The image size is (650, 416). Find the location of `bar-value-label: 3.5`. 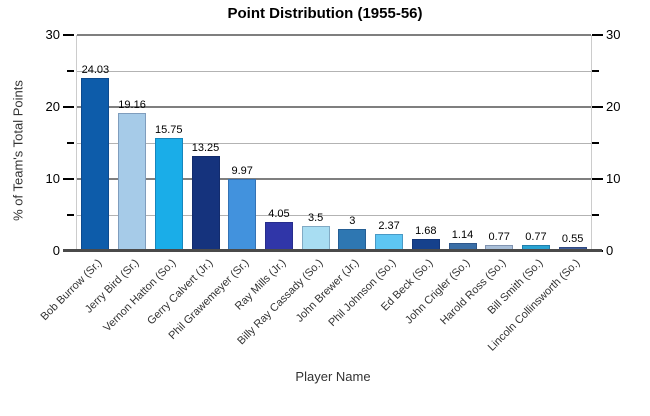

bar-value-label: 3.5 is located at coordinates (315, 217).